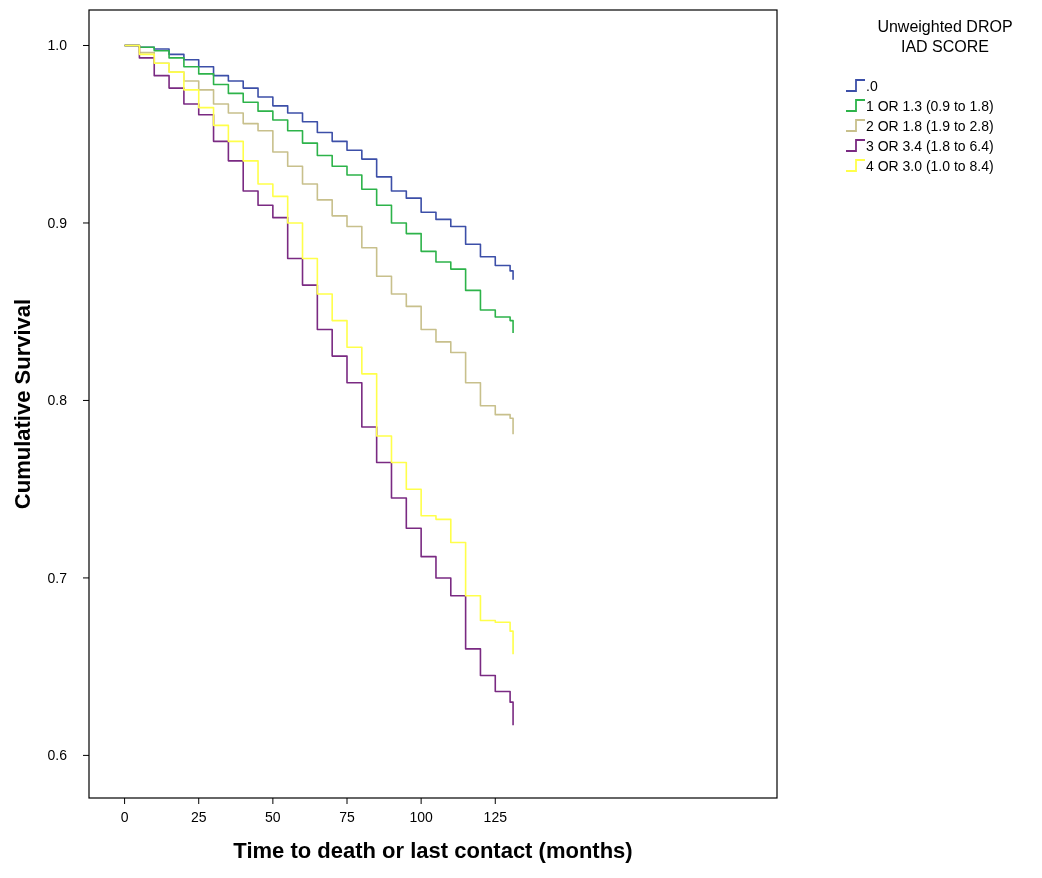 Image resolution: width=1042 pixels, height=878 pixels. What do you see at coordinates (495, 817) in the screenshot?
I see `x-tick-label: 125` at bounding box center [495, 817].